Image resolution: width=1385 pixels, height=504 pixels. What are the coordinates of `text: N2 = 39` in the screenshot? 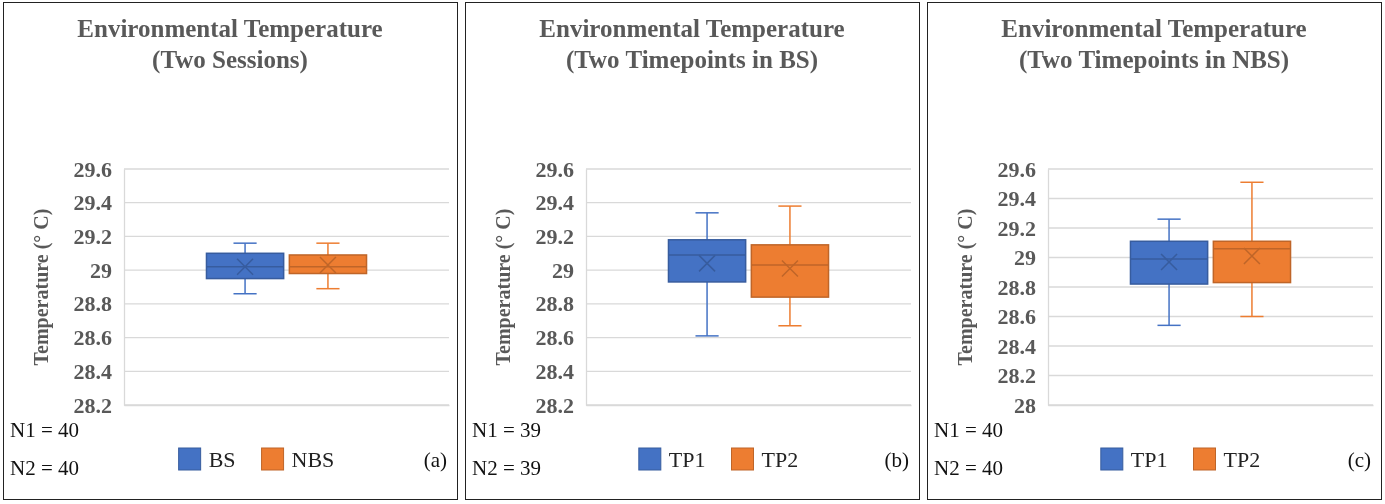 It's located at (507, 468).